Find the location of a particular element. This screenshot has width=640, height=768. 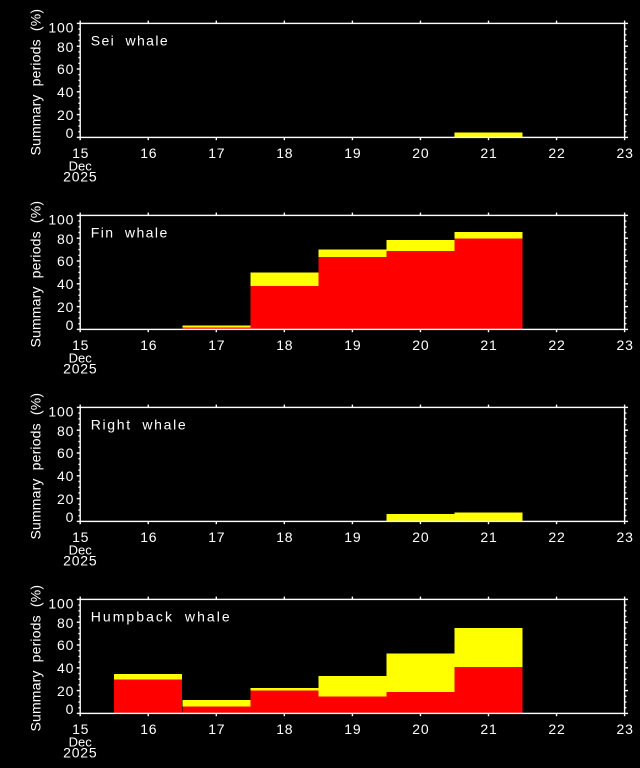

svg-text: Sei whale is located at coordinates (129, 41).